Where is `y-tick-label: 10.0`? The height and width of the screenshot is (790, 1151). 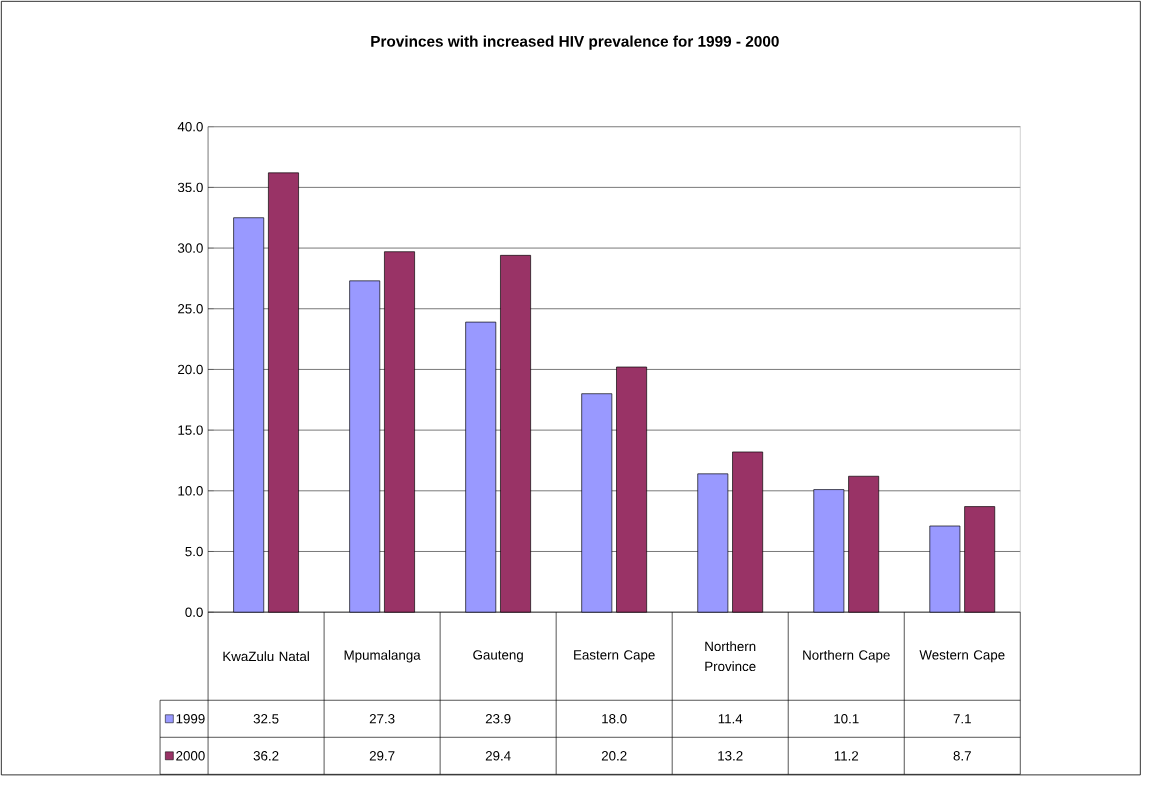 y-tick-label: 10.0 is located at coordinates (190, 491).